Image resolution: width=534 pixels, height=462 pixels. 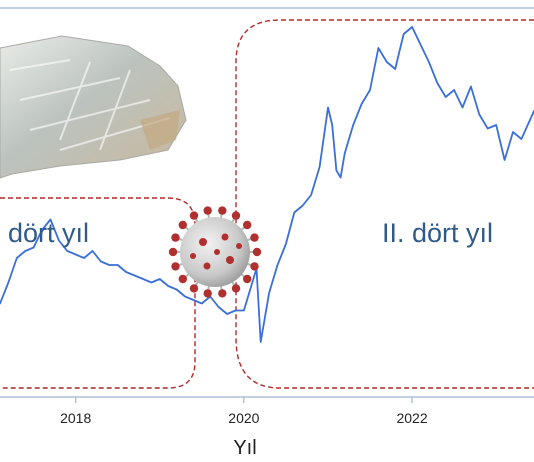 What do you see at coordinates (411, 418) in the screenshot?
I see `x-tick-label: 2022` at bounding box center [411, 418].